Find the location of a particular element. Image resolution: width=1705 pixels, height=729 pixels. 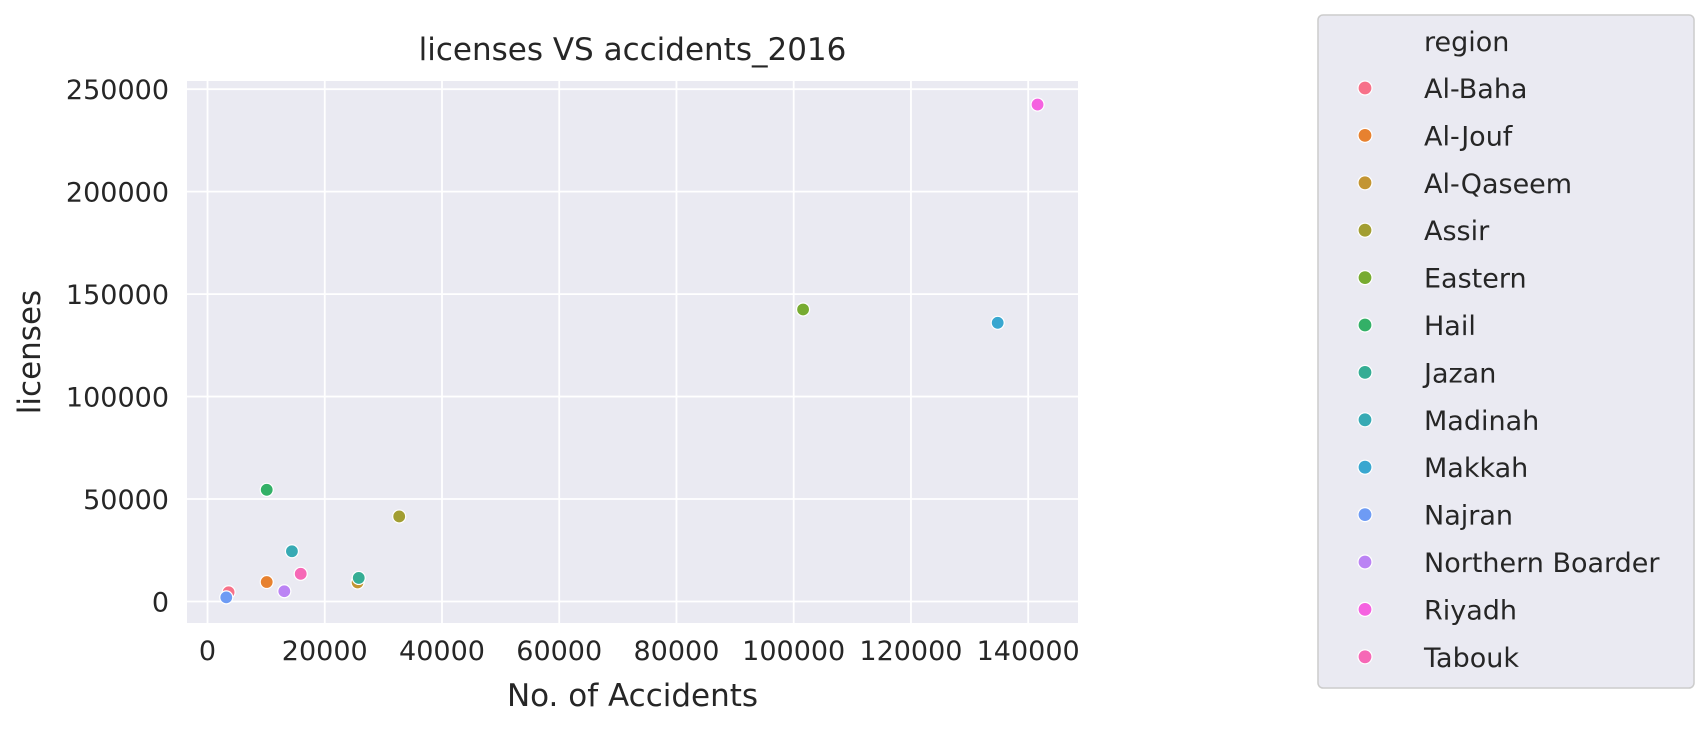

legend-label: Riyadh is located at coordinates (1470, 610).